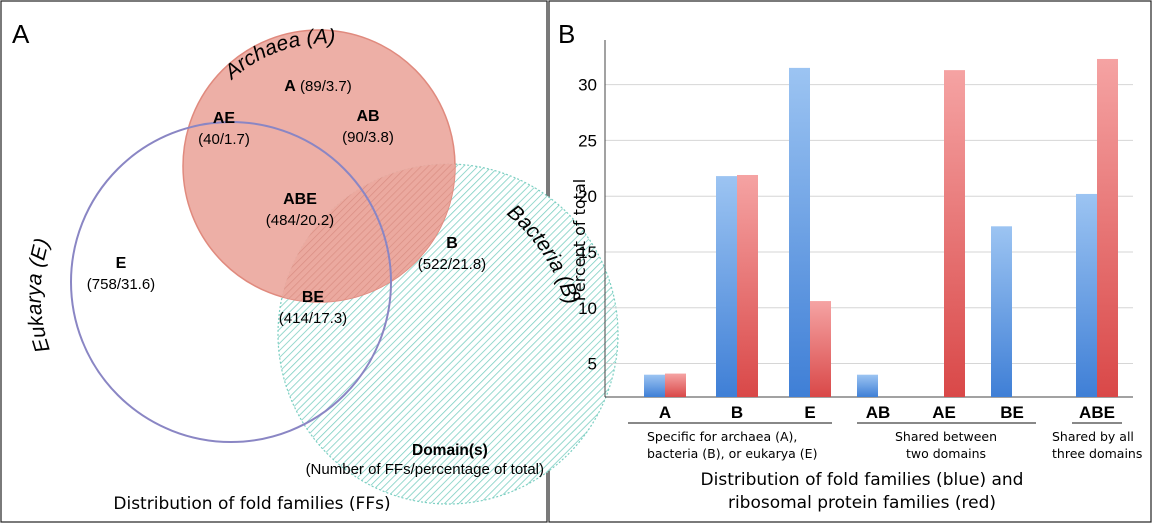 The height and width of the screenshot is (523, 1152). I want to click on y-axis-label: Percent of total, so click(579, 240).